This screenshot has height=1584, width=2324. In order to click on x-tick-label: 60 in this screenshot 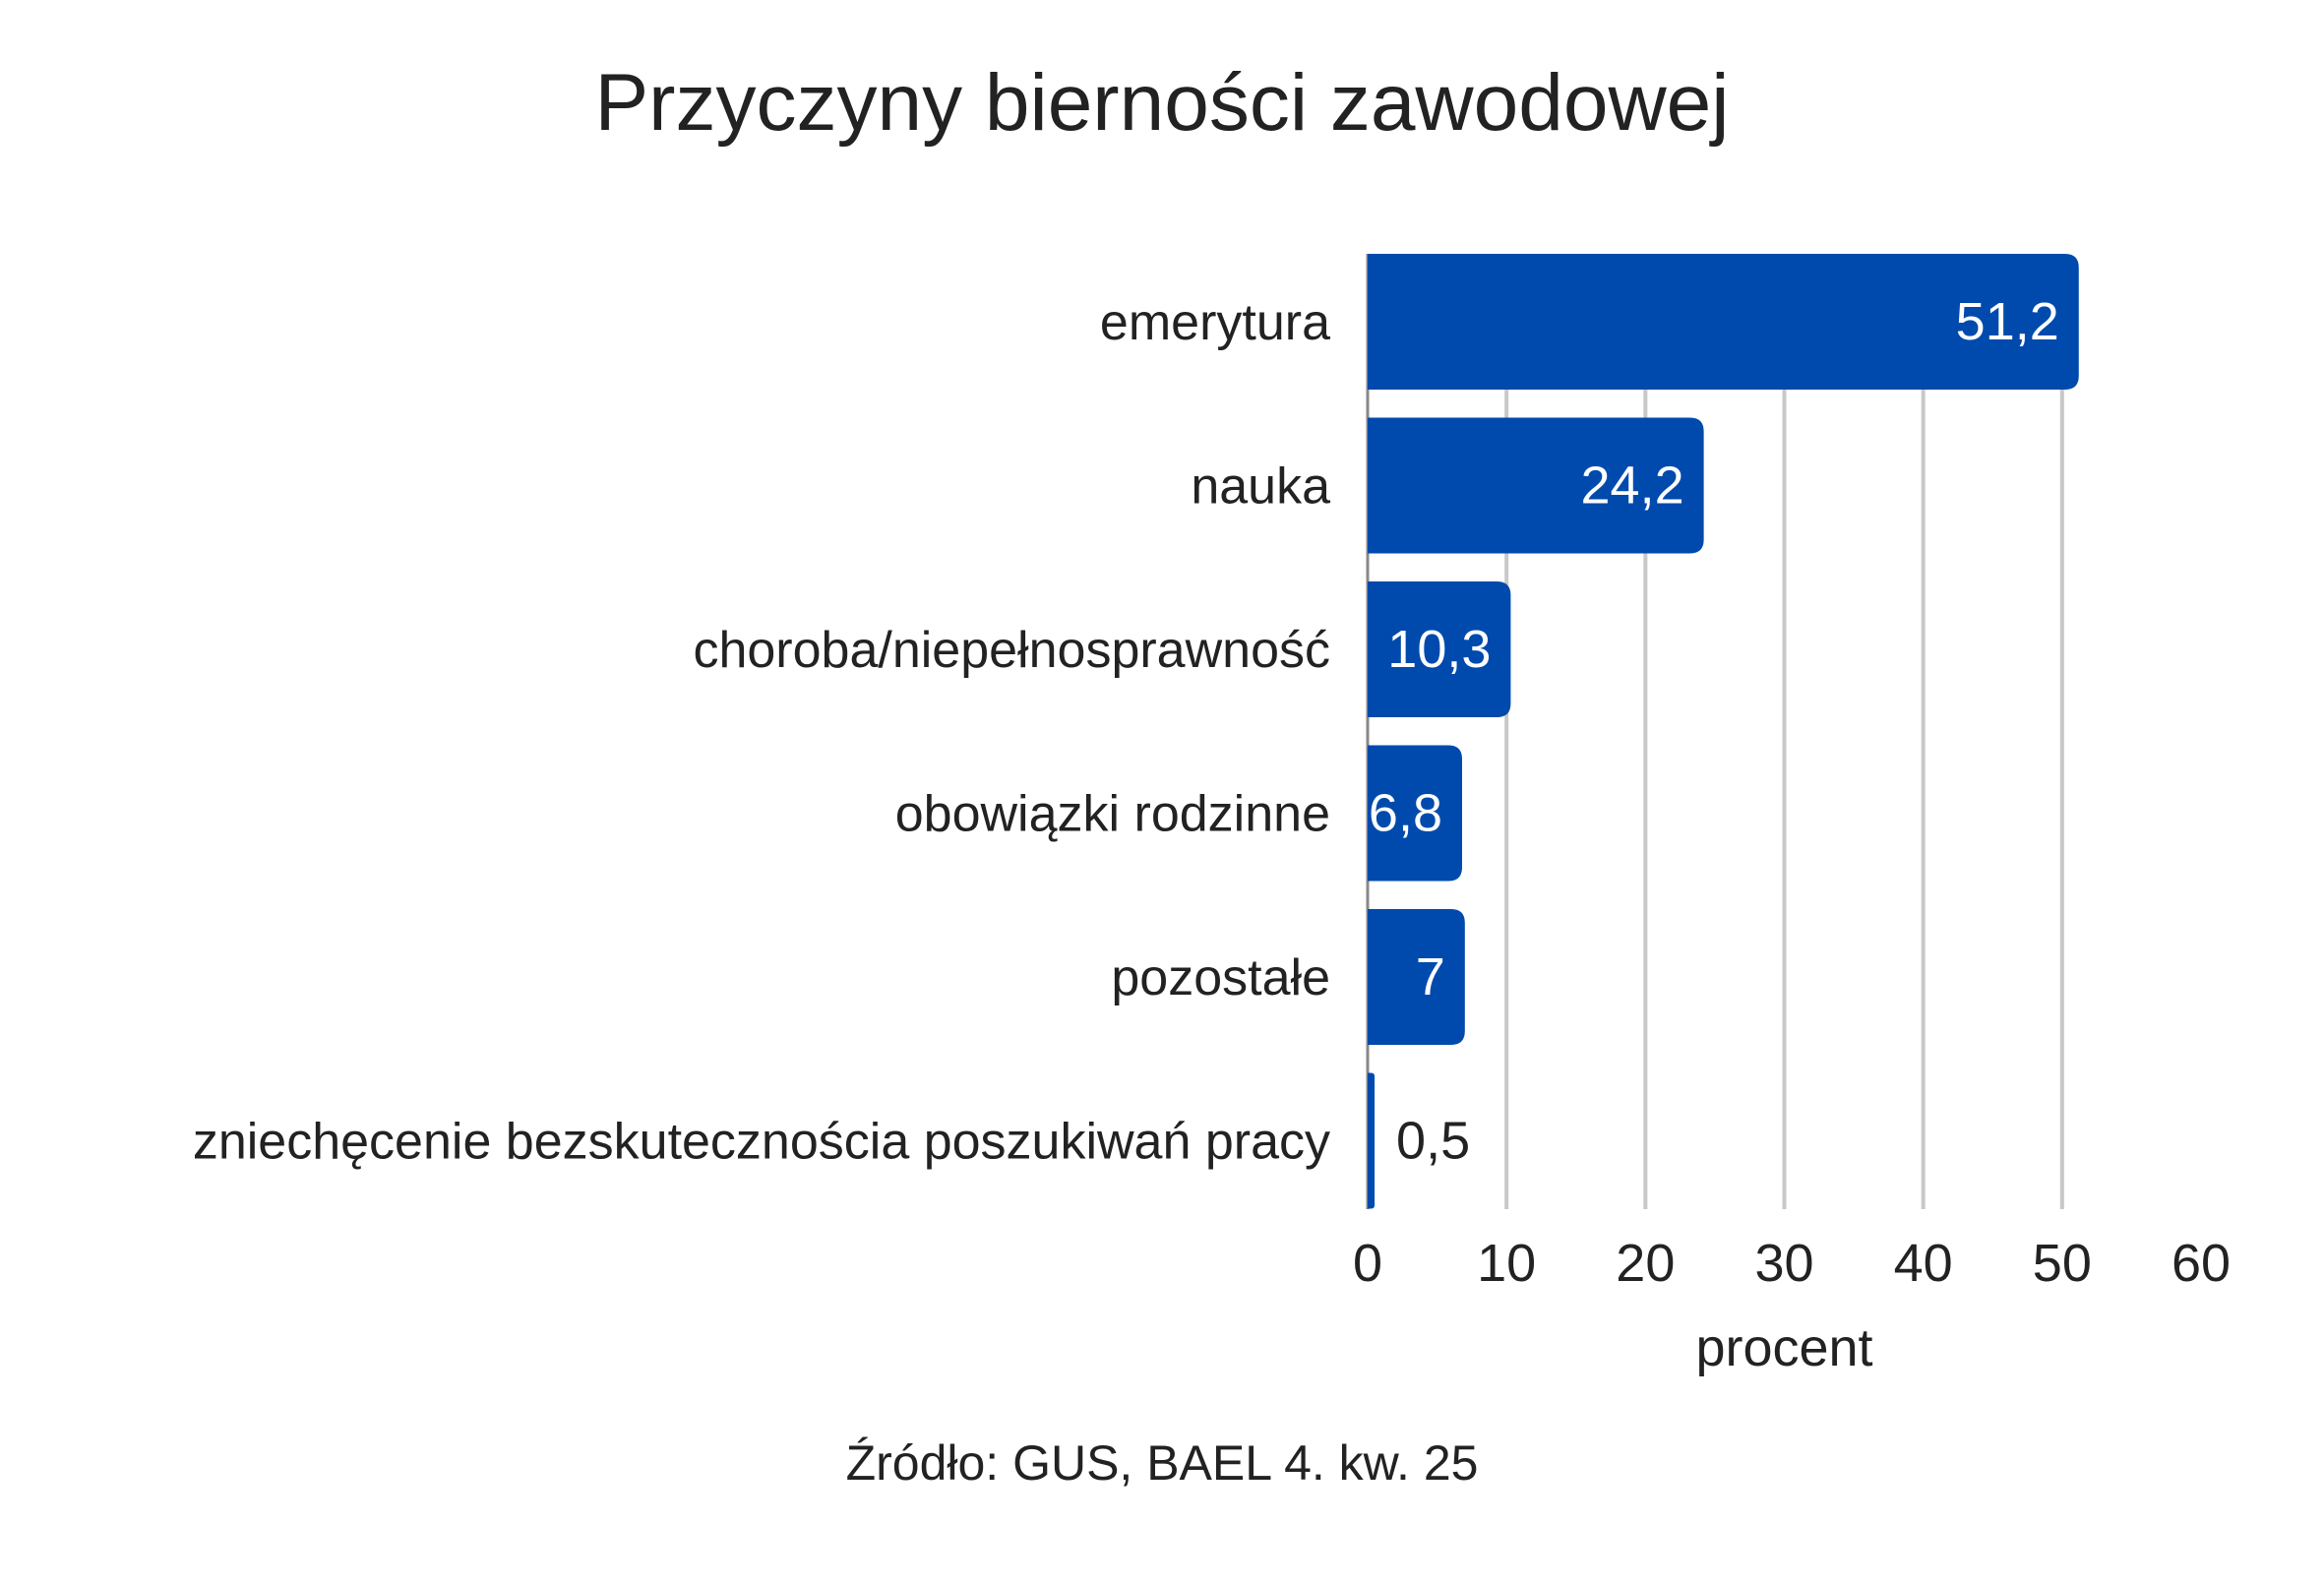, I will do `click(2201, 1263)`.